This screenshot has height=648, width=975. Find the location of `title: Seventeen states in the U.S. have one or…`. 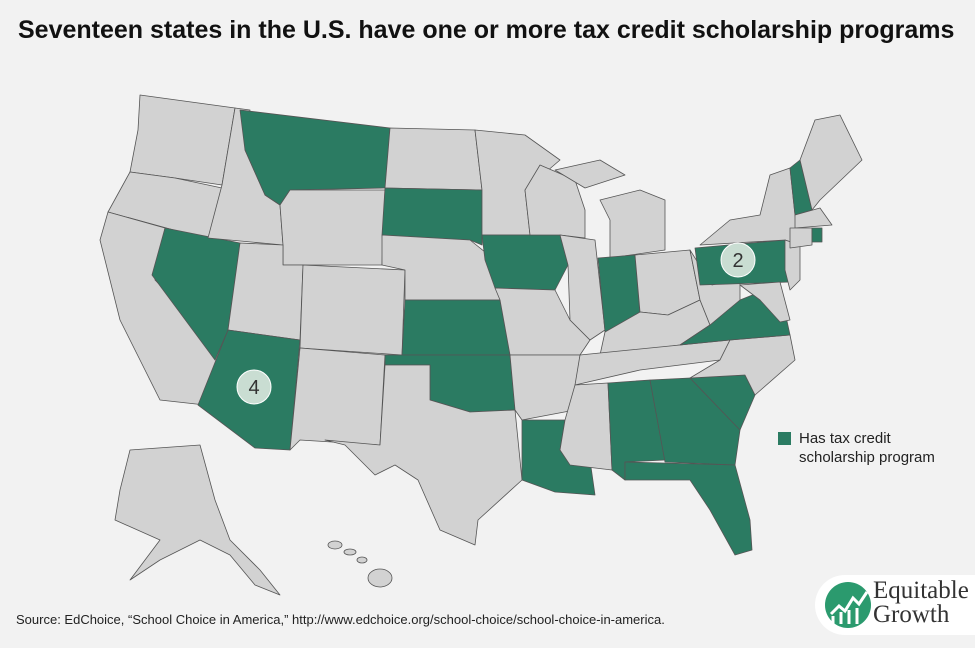

title: Seventeen states in the U.S. have one or… is located at coordinates (486, 30).